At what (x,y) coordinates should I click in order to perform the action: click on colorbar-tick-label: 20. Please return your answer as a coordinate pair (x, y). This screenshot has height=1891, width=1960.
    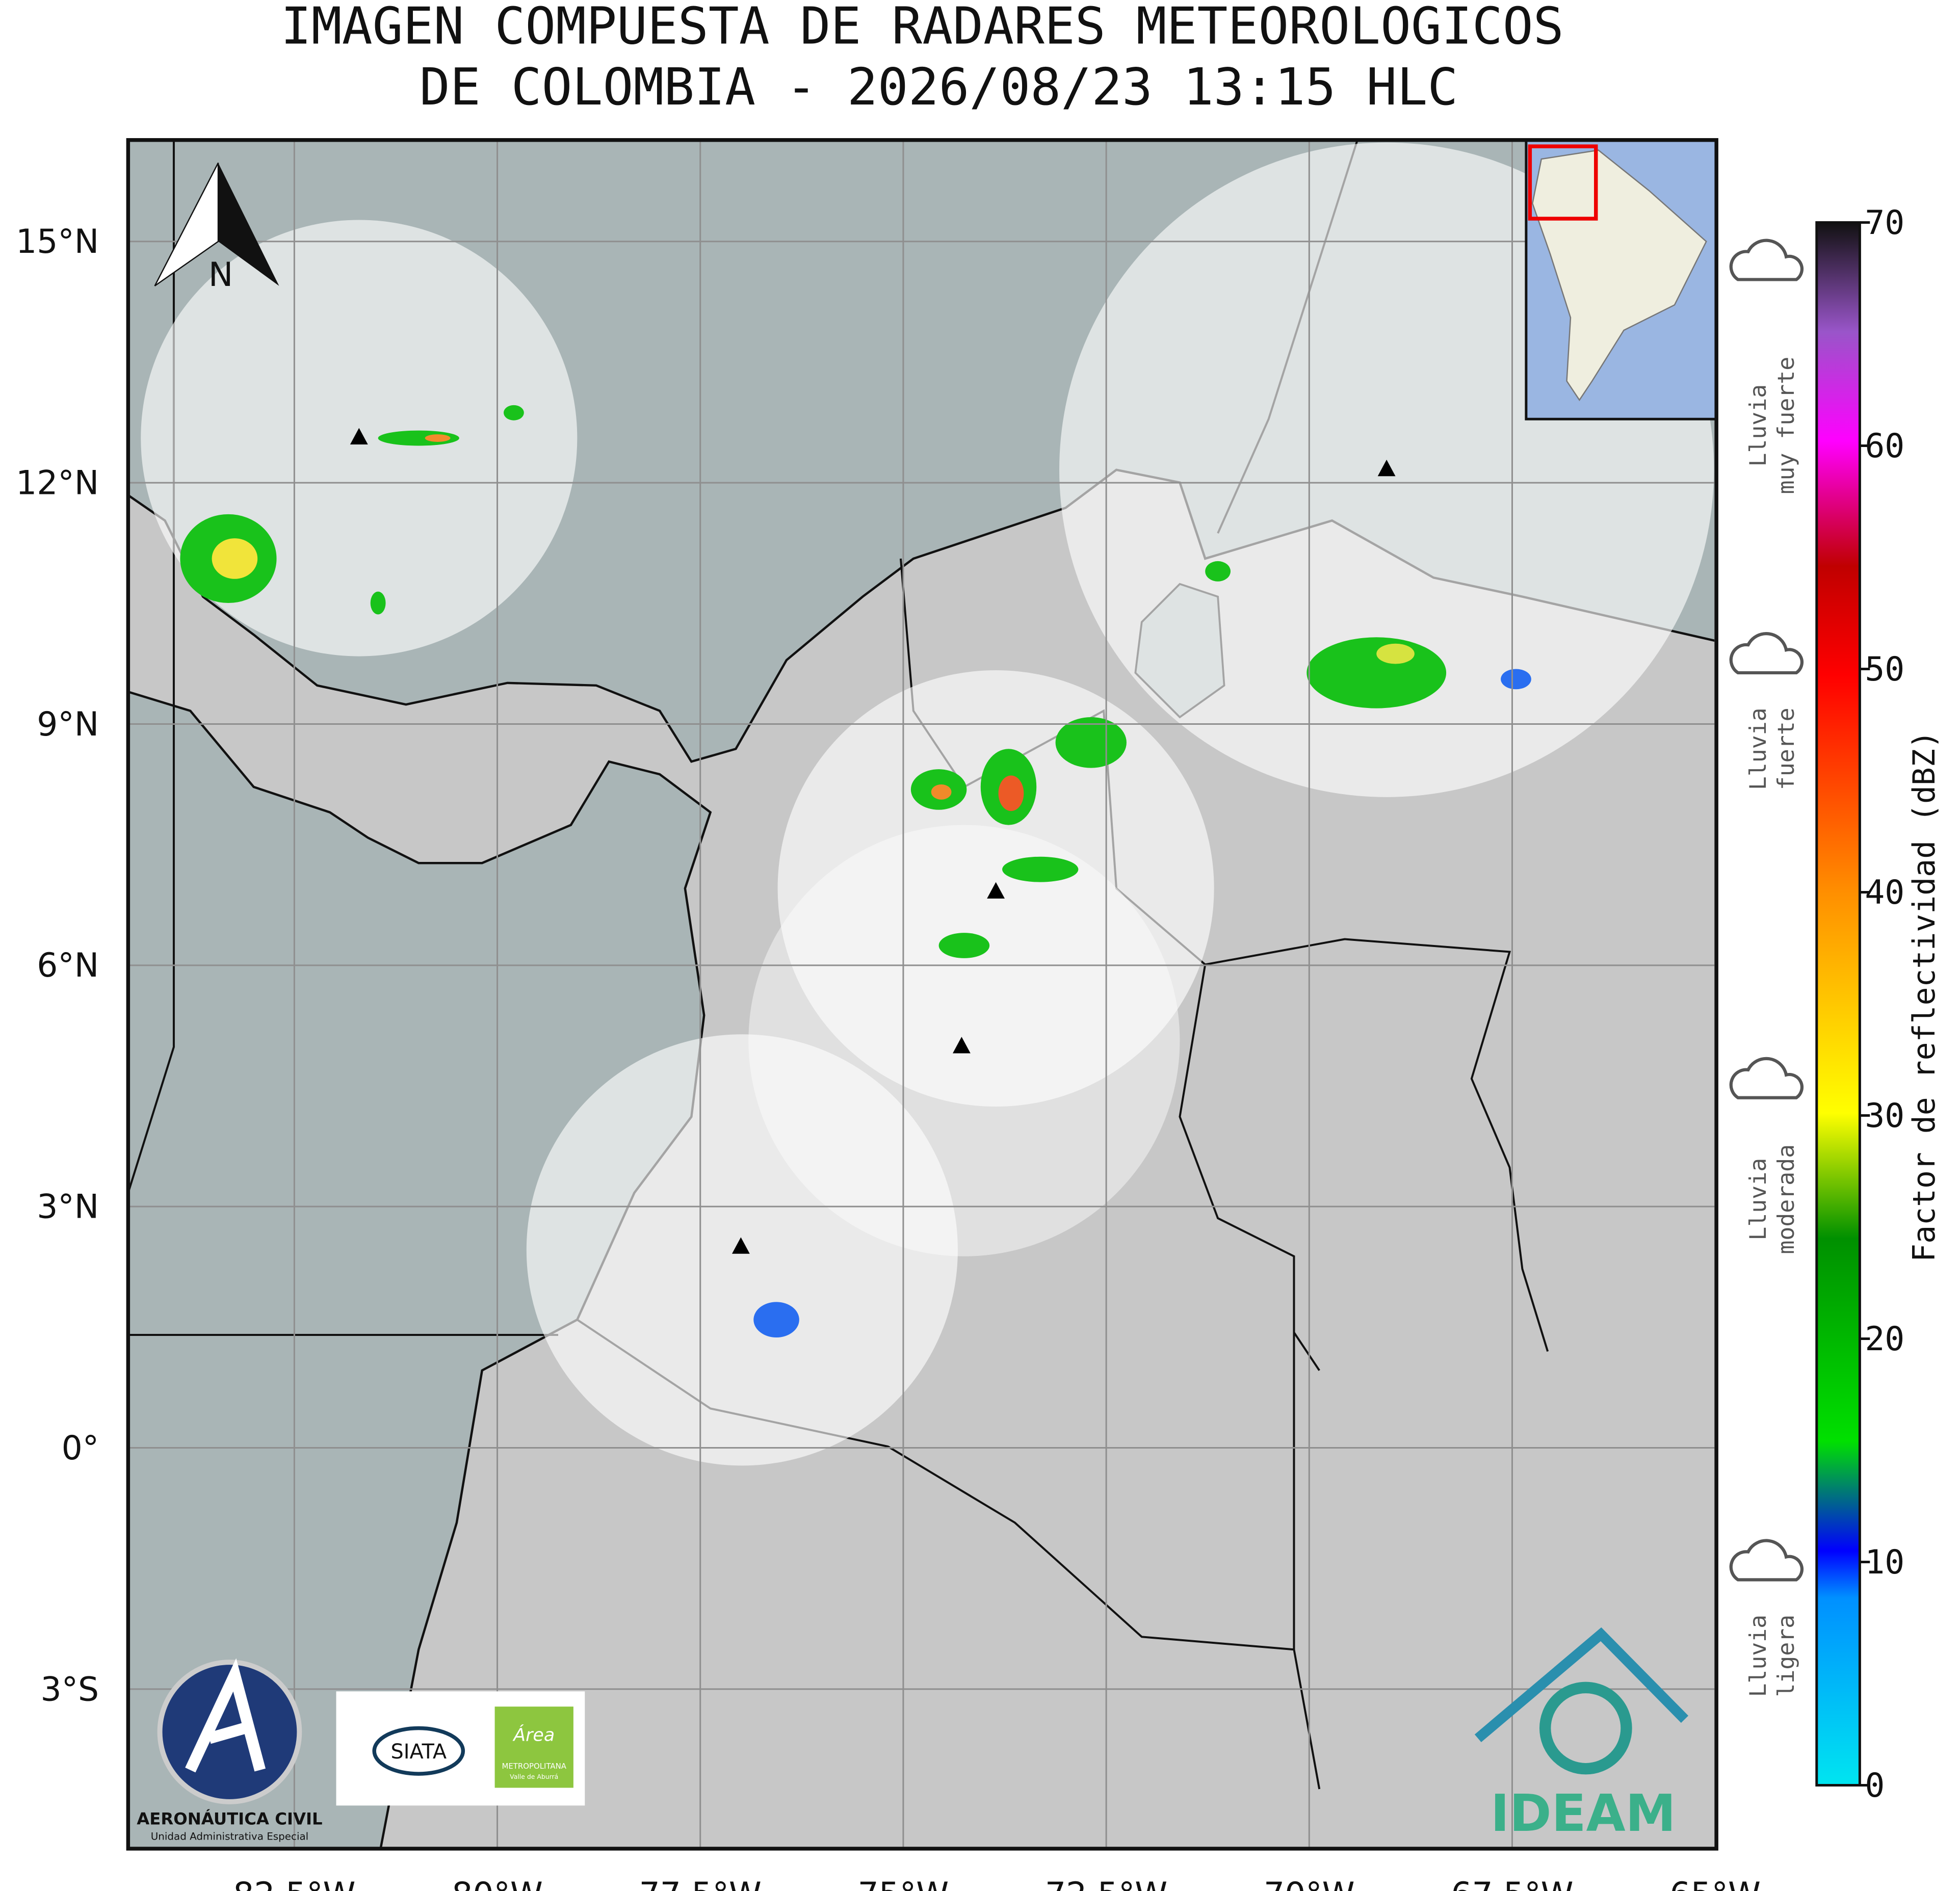
    Looking at the image, I should click on (1884, 1339).